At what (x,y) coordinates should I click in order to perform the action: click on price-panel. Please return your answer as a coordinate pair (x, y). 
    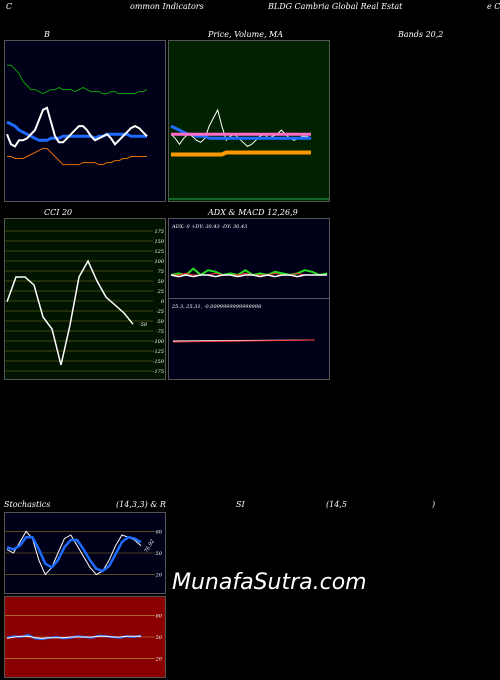
    Looking at the image, I should click on (249, 121).